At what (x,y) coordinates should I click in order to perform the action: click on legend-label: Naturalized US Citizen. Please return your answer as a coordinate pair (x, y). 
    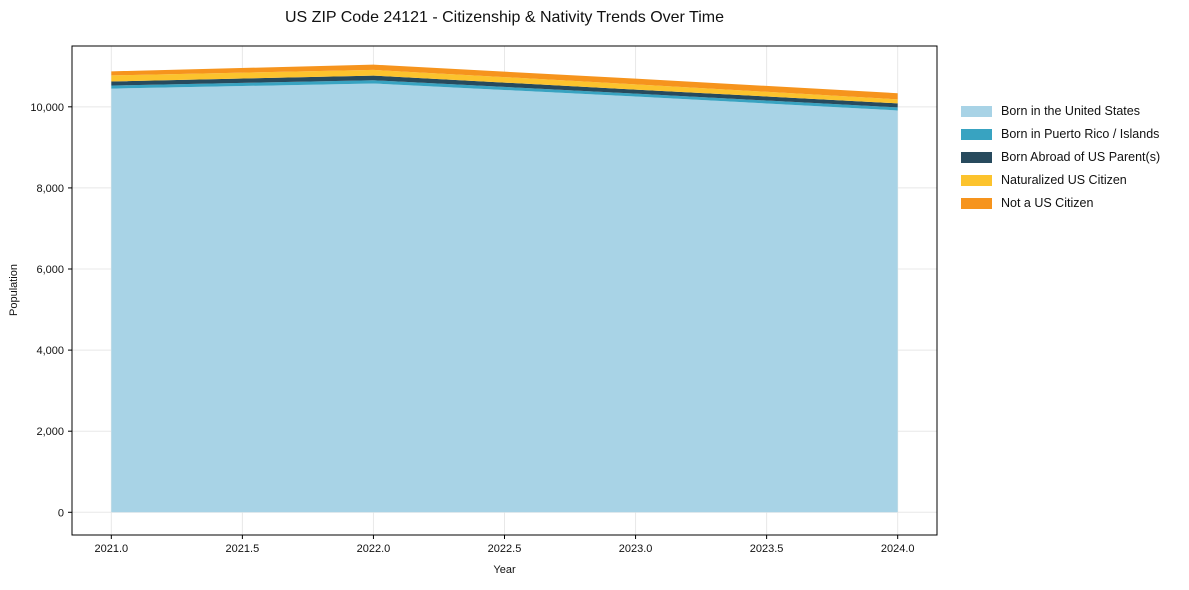
    Looking at the image, I should click on (1064, 180).